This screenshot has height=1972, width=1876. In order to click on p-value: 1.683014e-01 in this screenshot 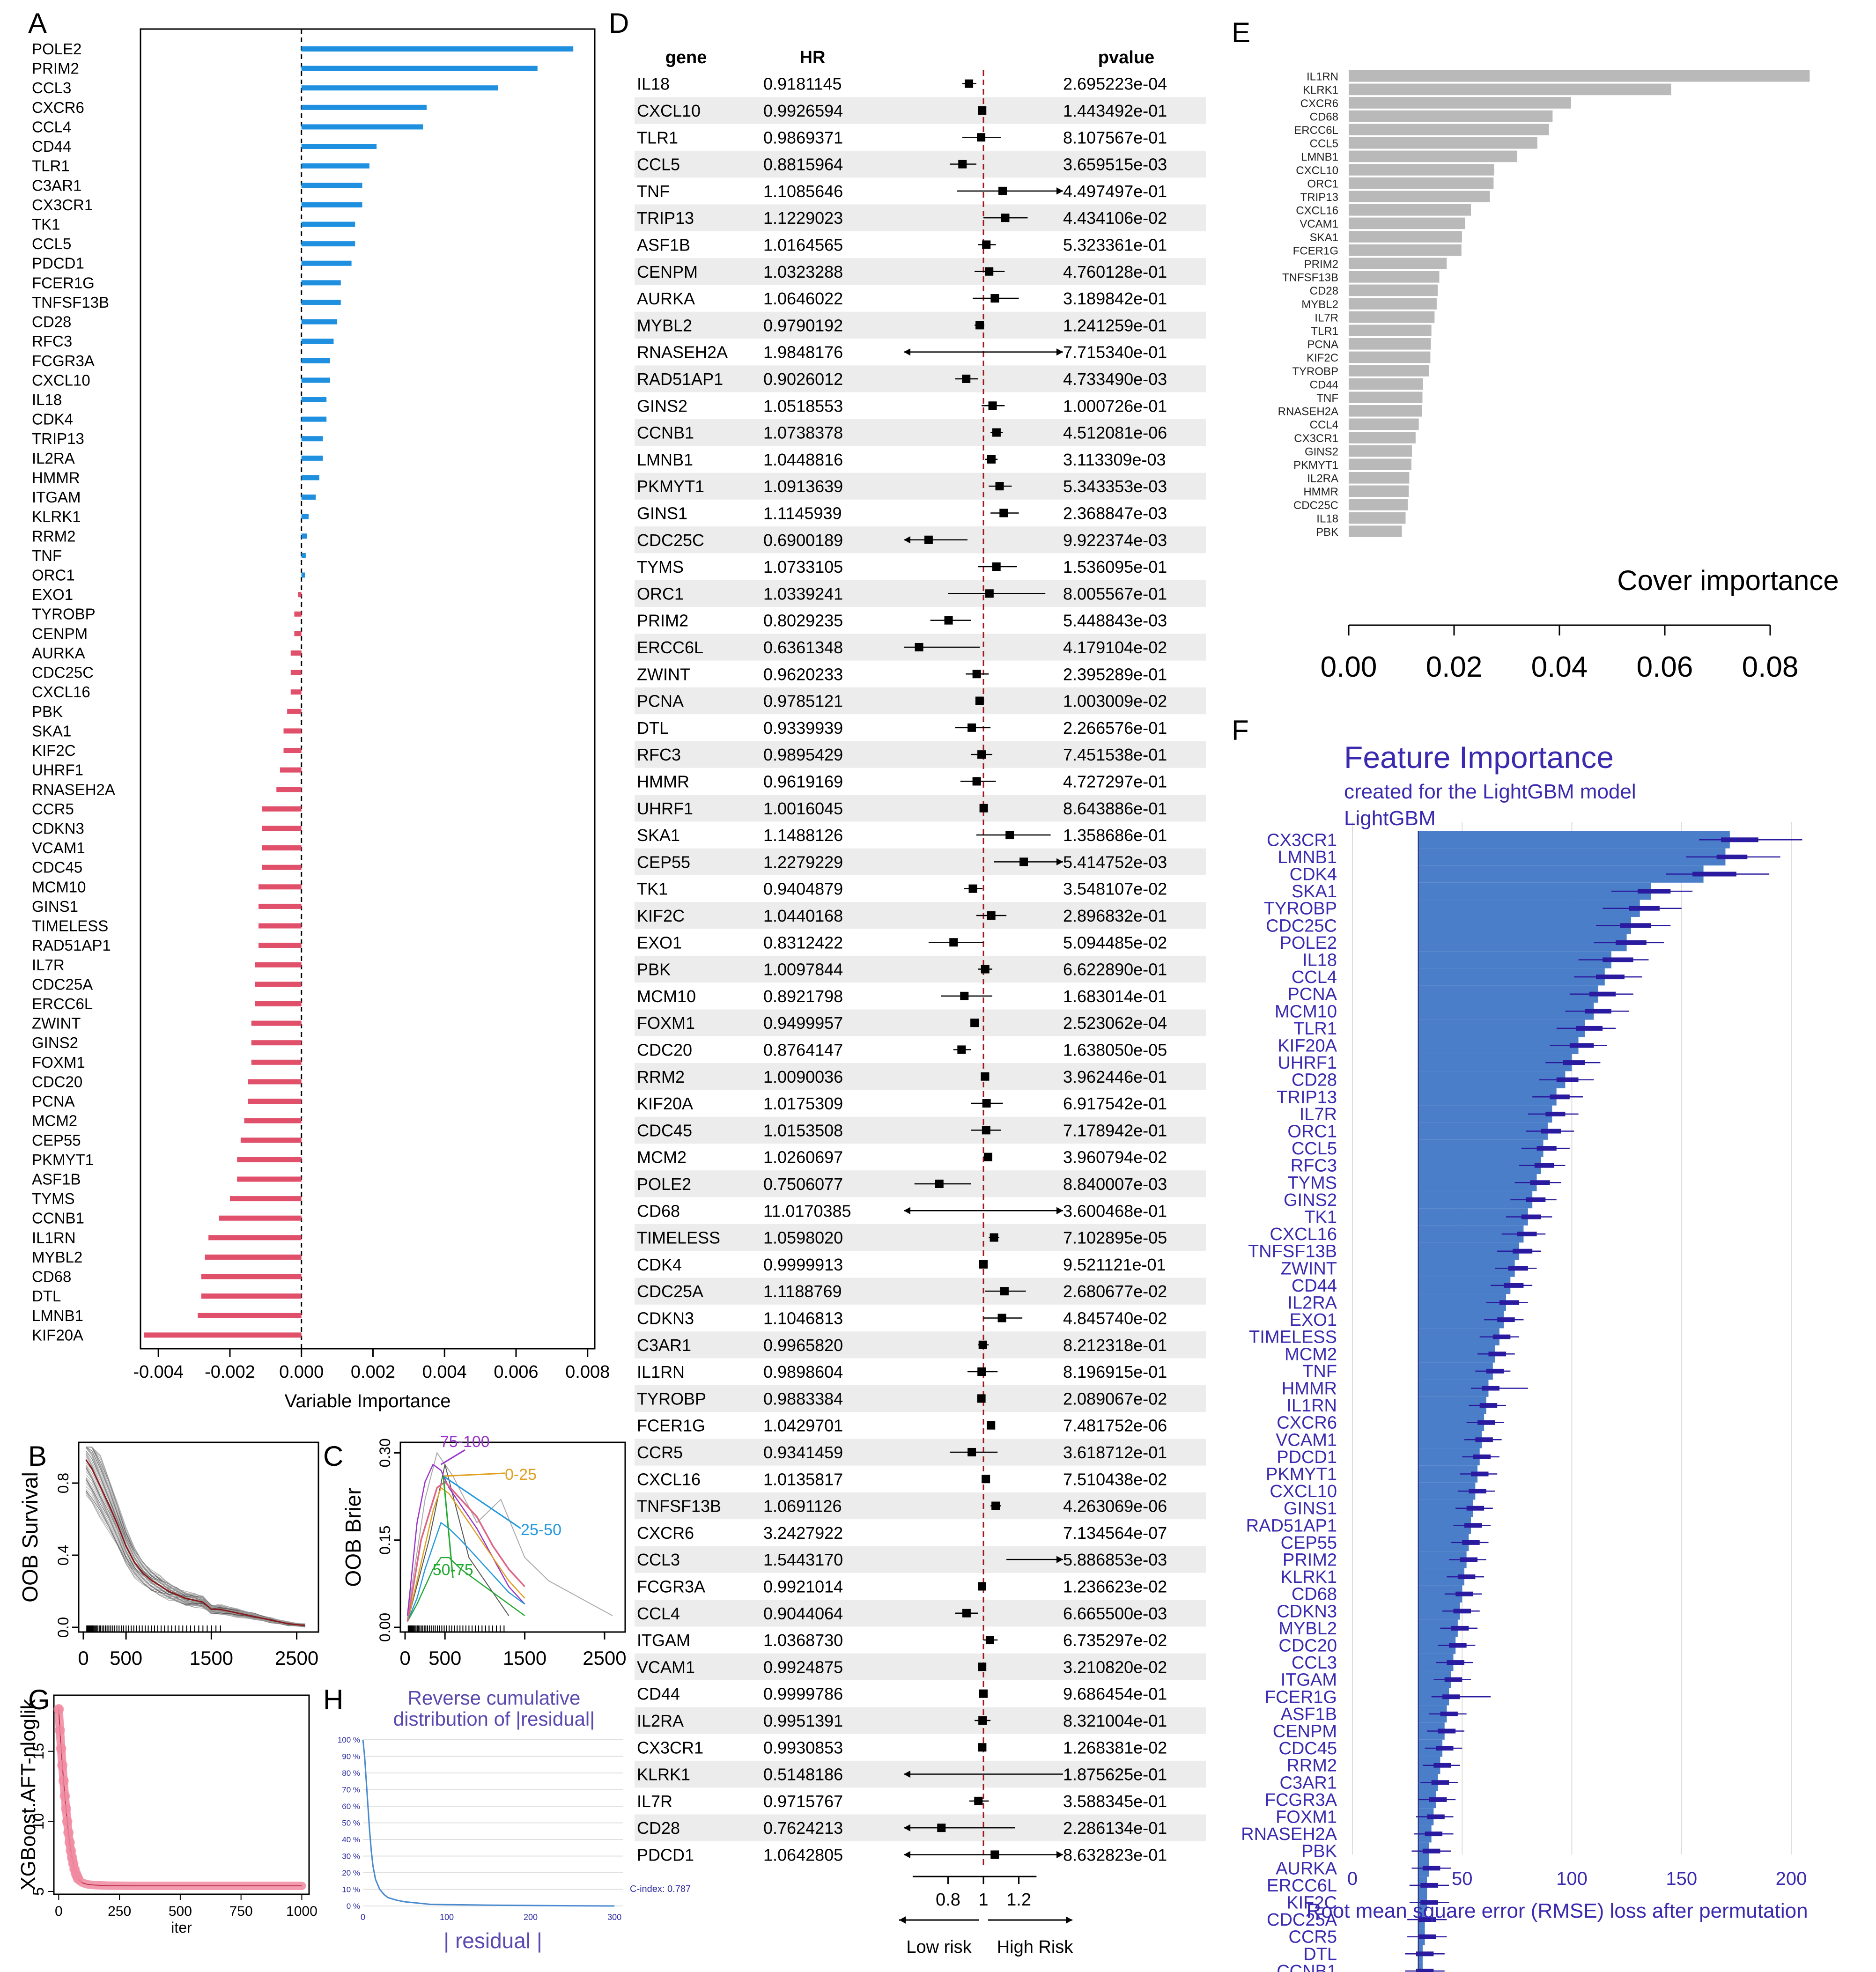, I will do `click(1115, 996)`.